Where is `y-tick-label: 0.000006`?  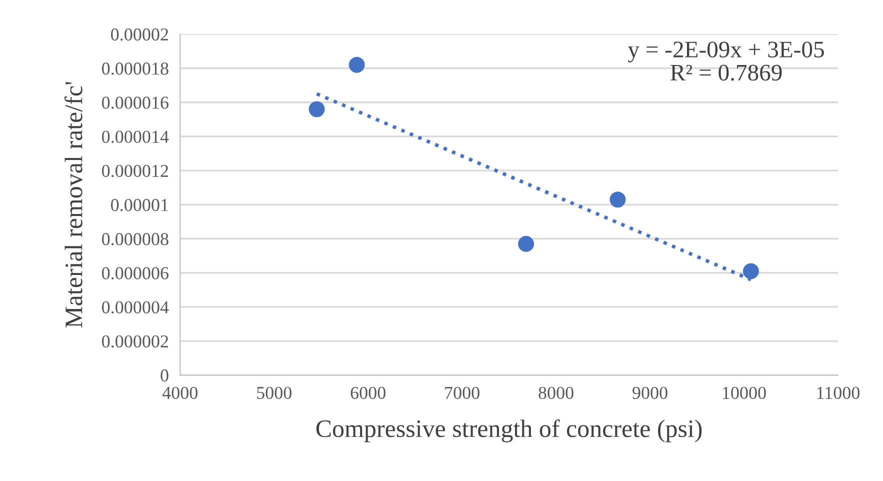
y-tick-label: 0.000006 is located at coordinates (135, 273).